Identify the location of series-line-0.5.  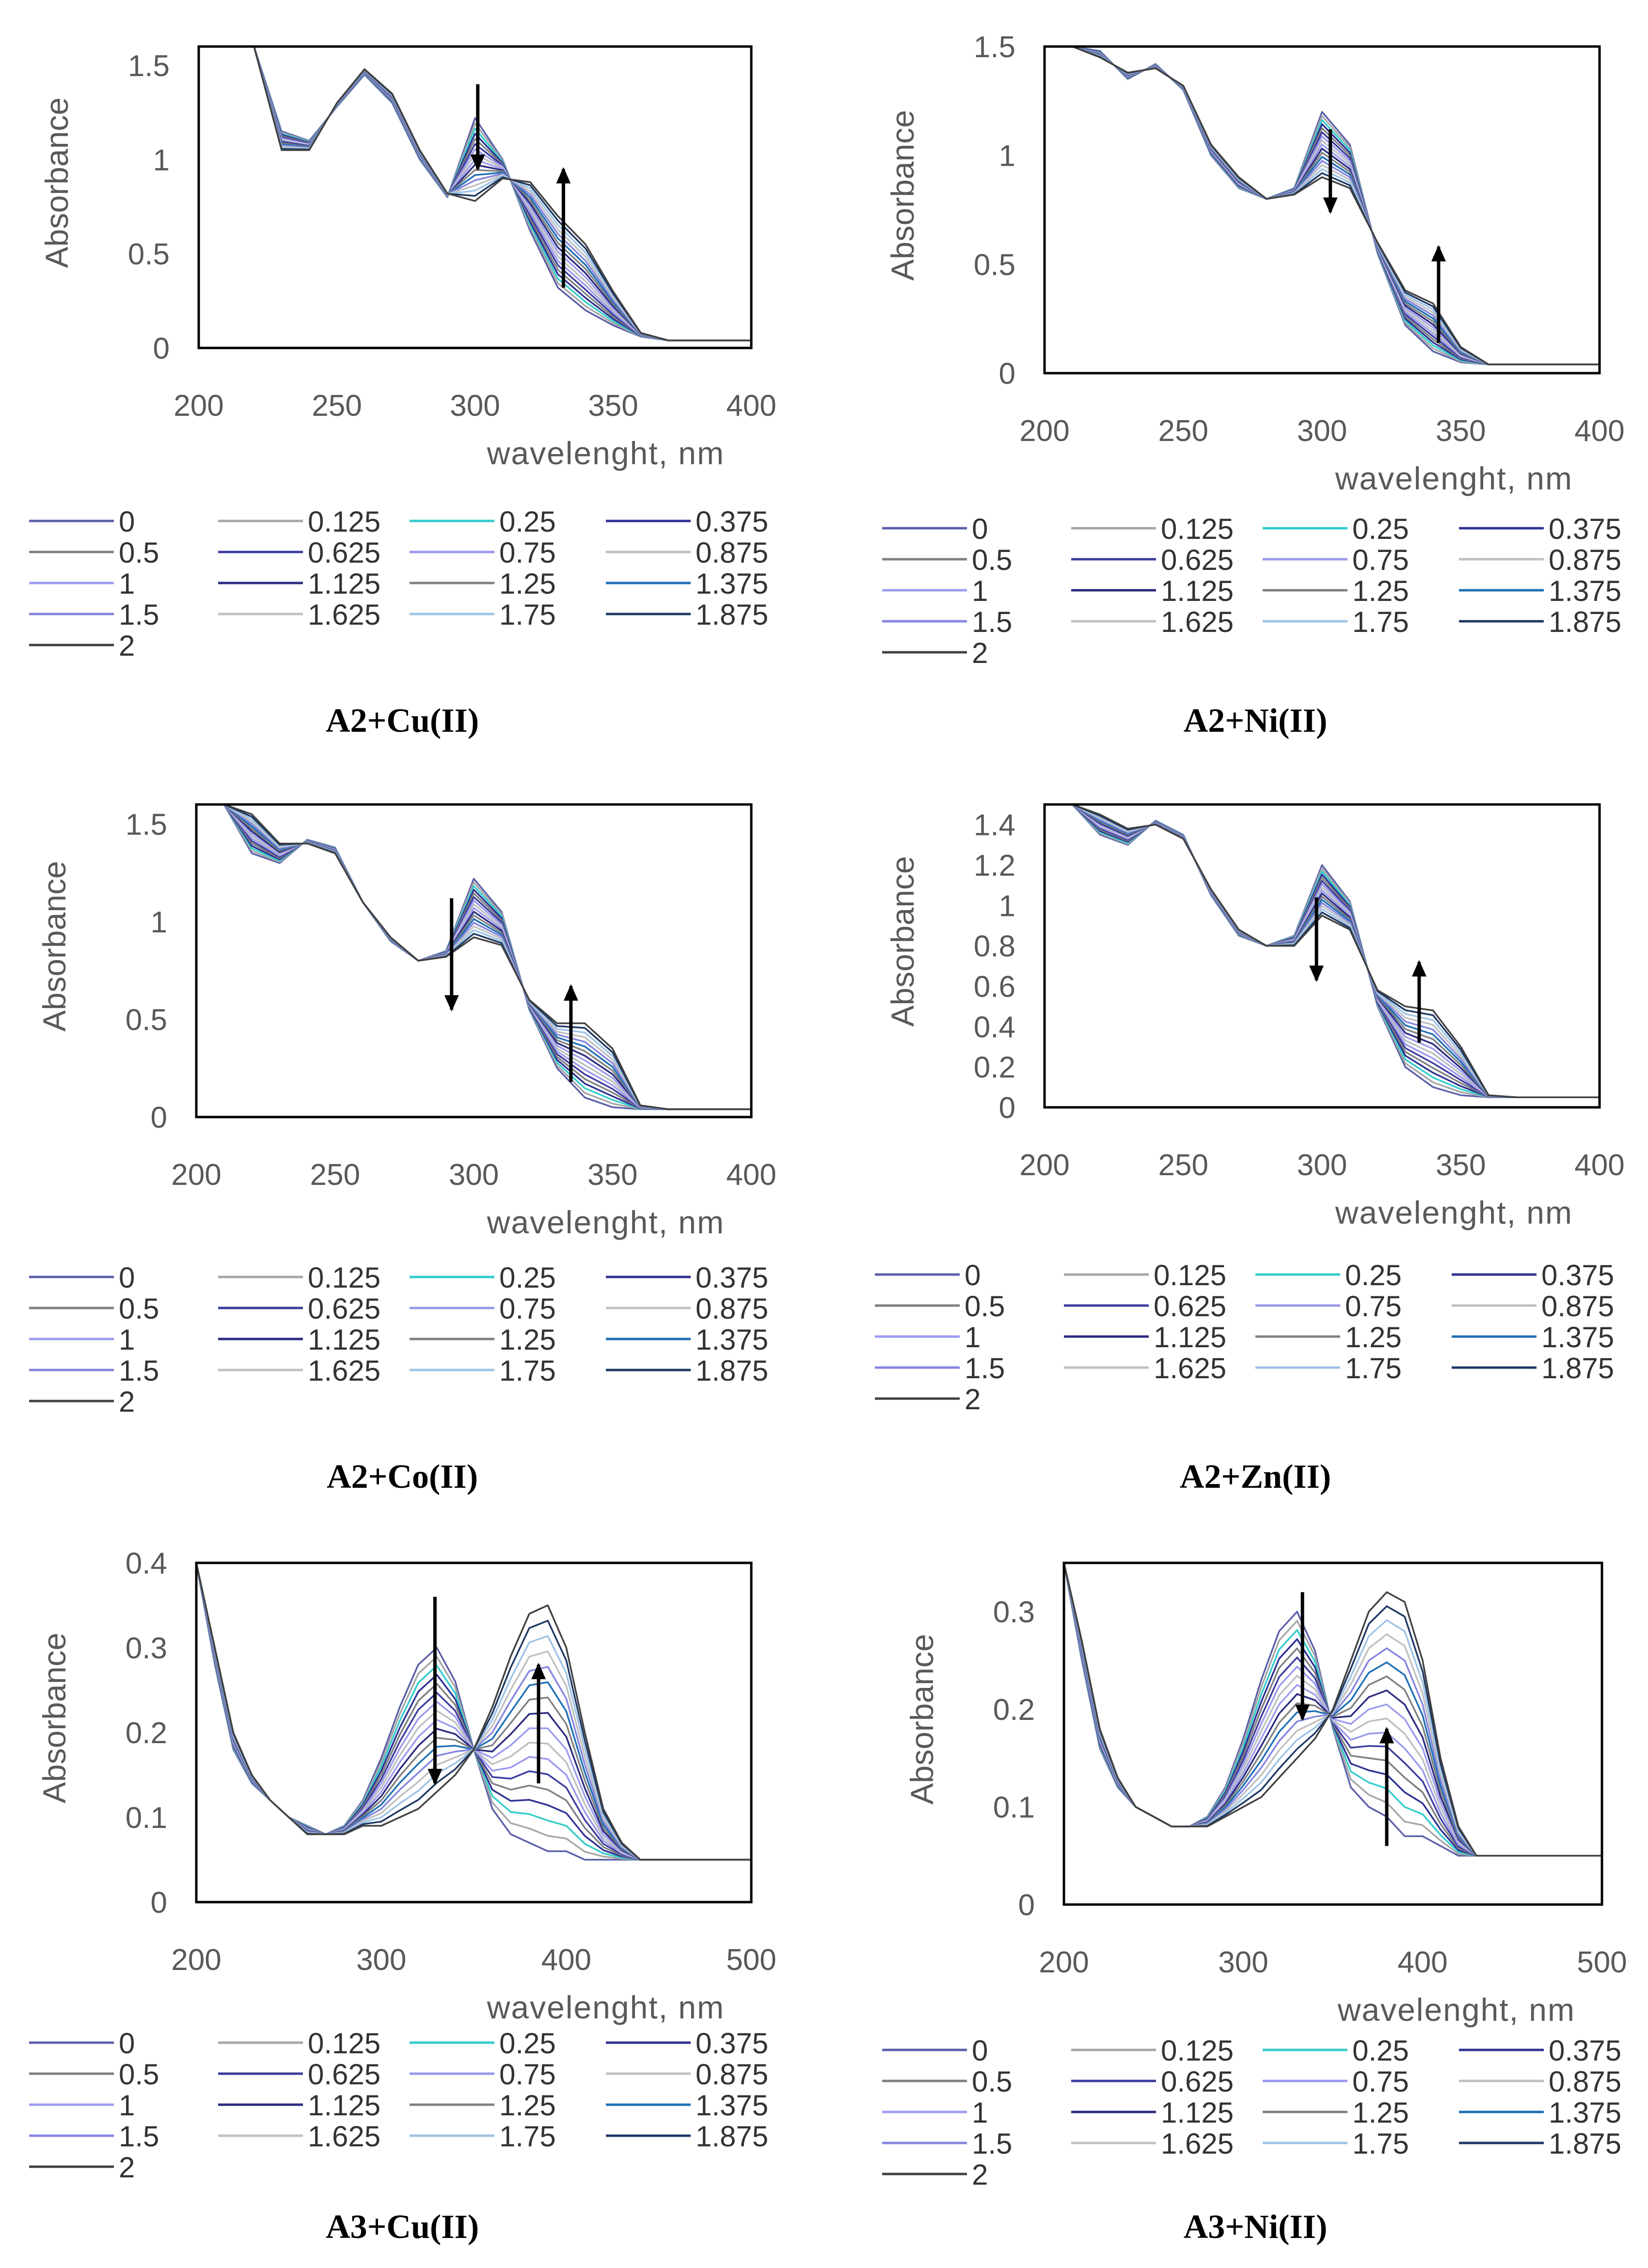
(1323, 951).